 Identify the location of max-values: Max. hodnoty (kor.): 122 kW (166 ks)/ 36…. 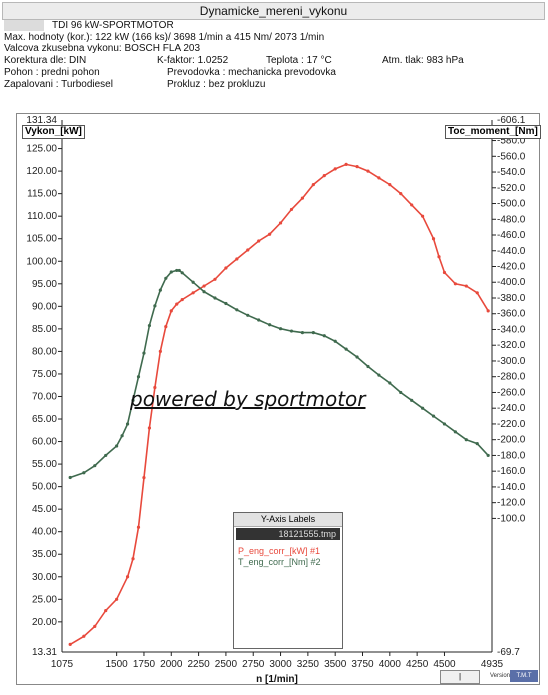
(164, 37).